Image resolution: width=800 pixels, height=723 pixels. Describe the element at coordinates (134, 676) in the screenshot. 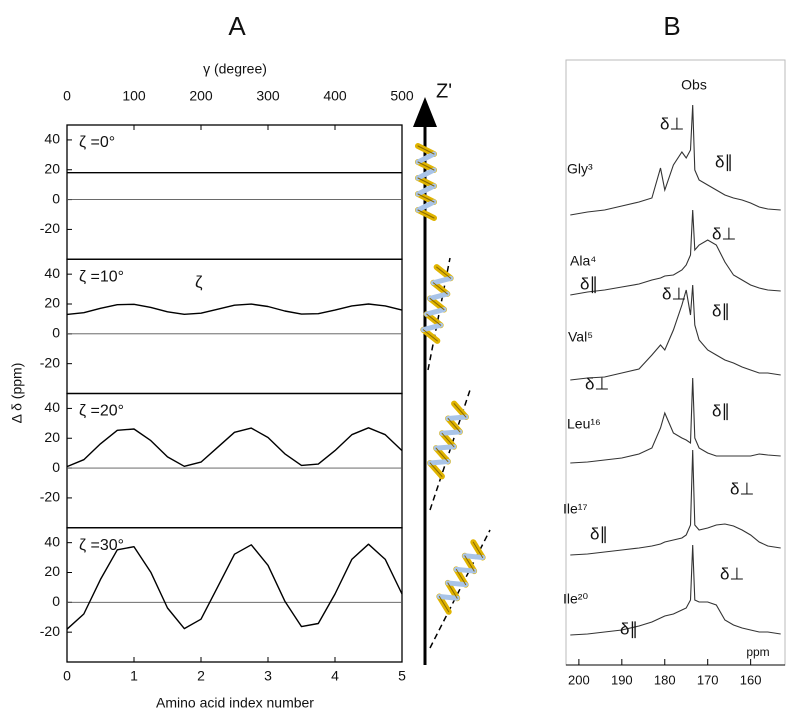

I see `x-tick-label: 1` at that location.